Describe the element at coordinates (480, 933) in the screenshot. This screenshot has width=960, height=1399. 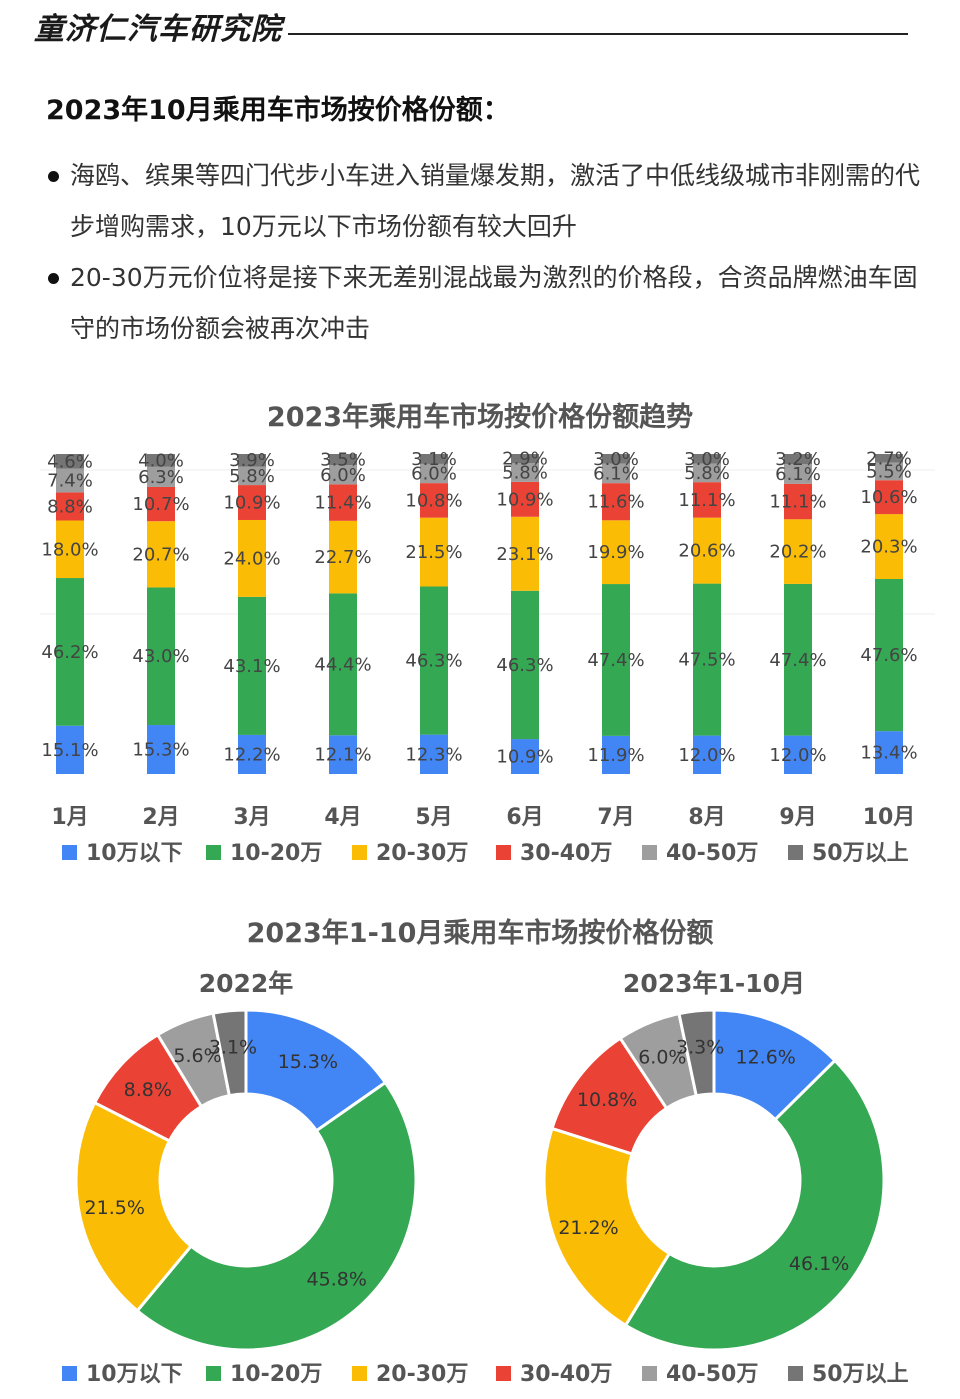
I see `pie-section-title: 2023年1-10月乘用车市场按价格份额` at that location.